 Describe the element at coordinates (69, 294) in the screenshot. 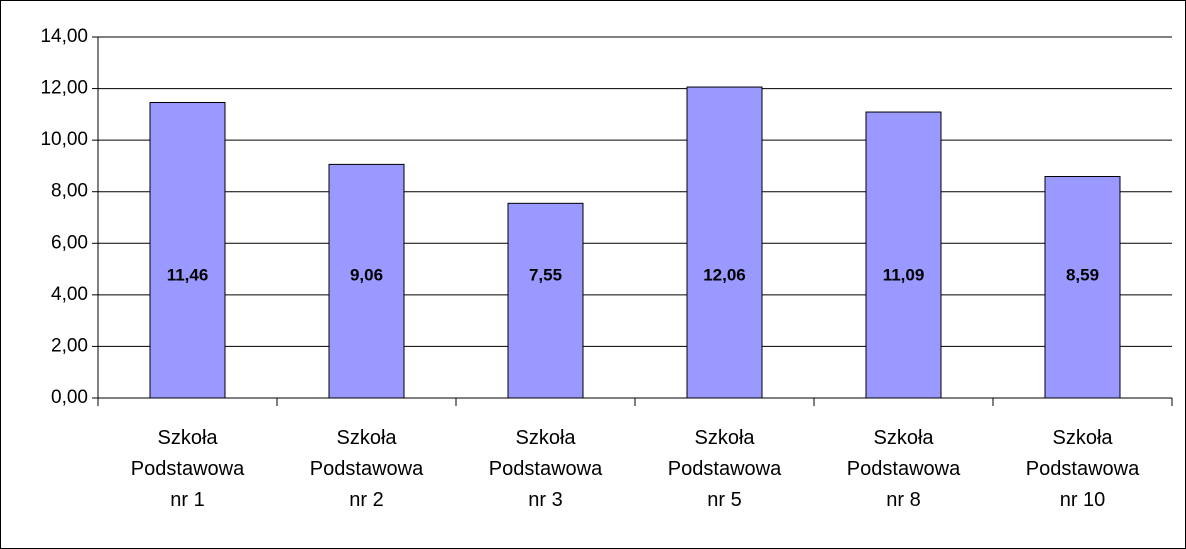

I see `y-tick-label: 4,00` at that location.